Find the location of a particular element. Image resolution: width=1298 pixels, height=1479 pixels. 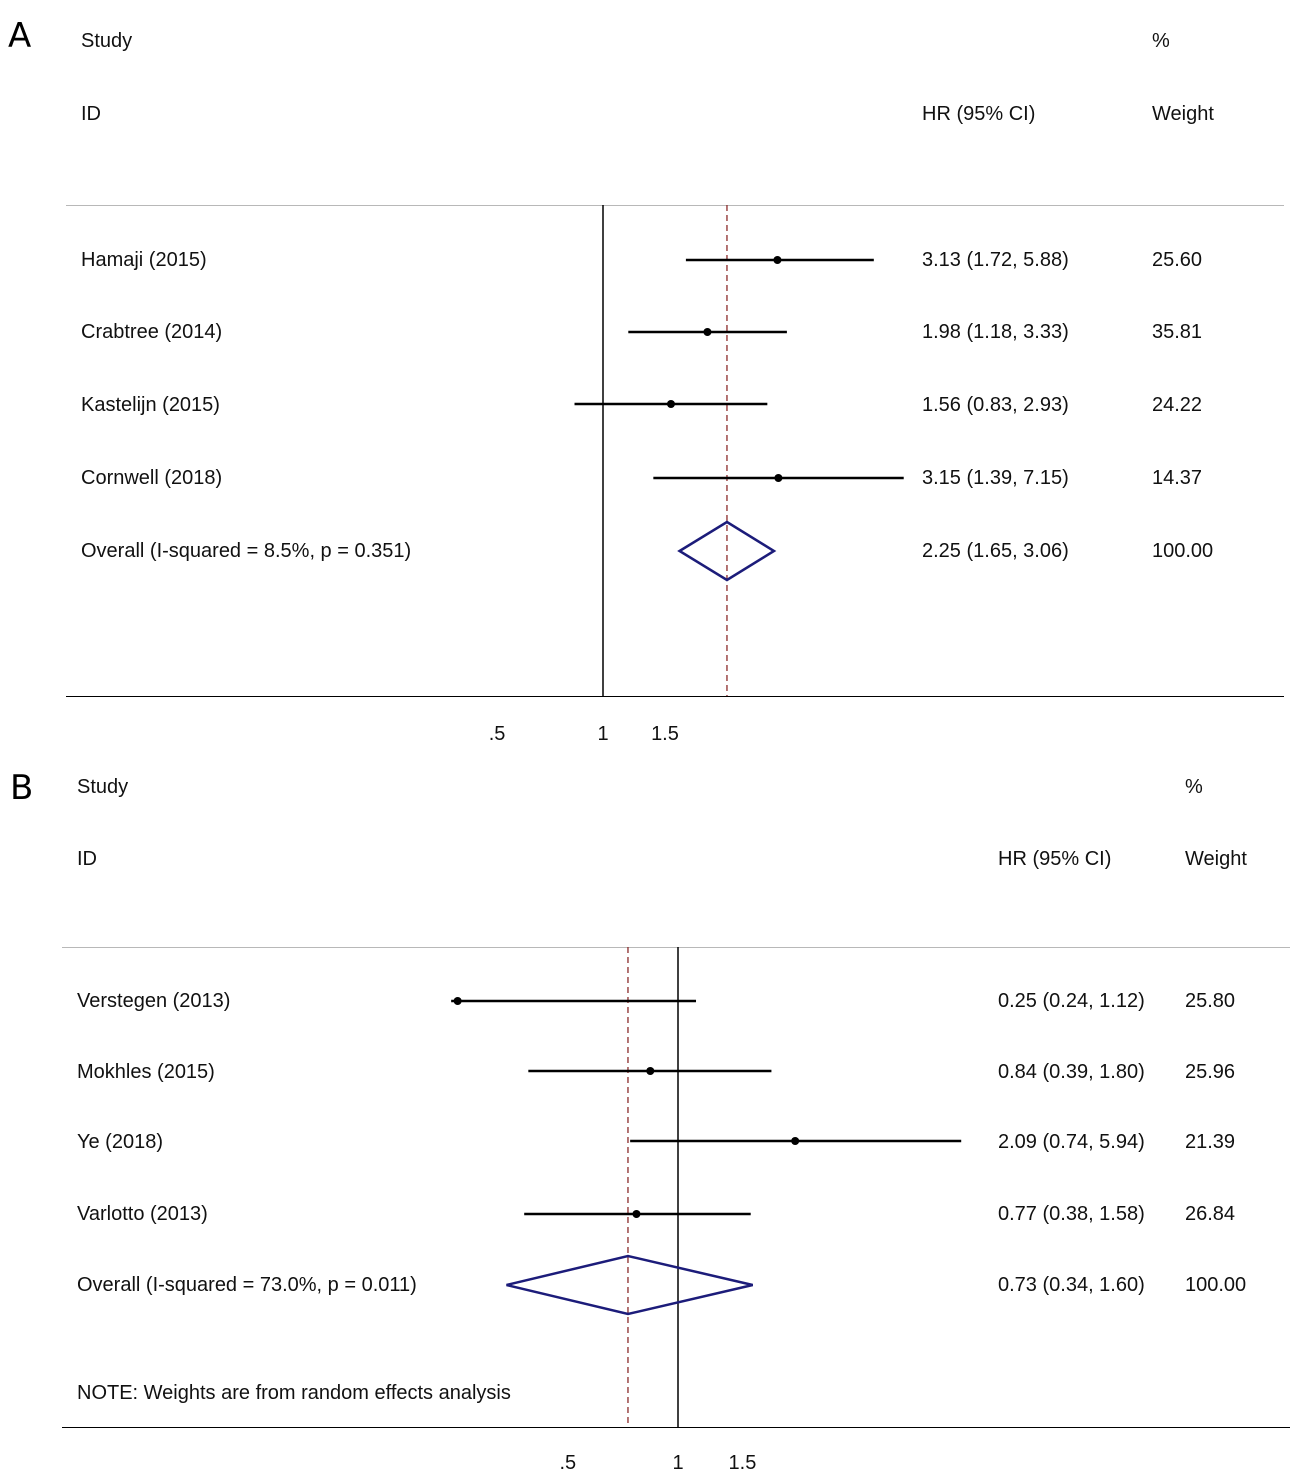

study-label: Cornwell (2018) is located at coordinates (152, 478).